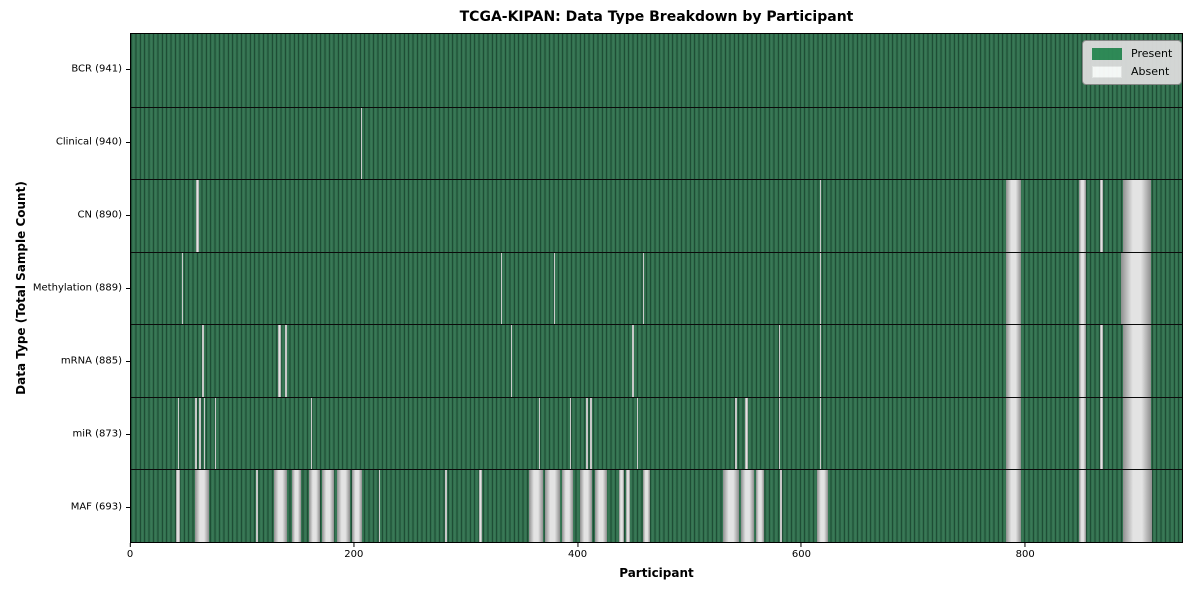 The image size is (1200, 600). I want to click on x-tick-0: 0, so click(130, 551).